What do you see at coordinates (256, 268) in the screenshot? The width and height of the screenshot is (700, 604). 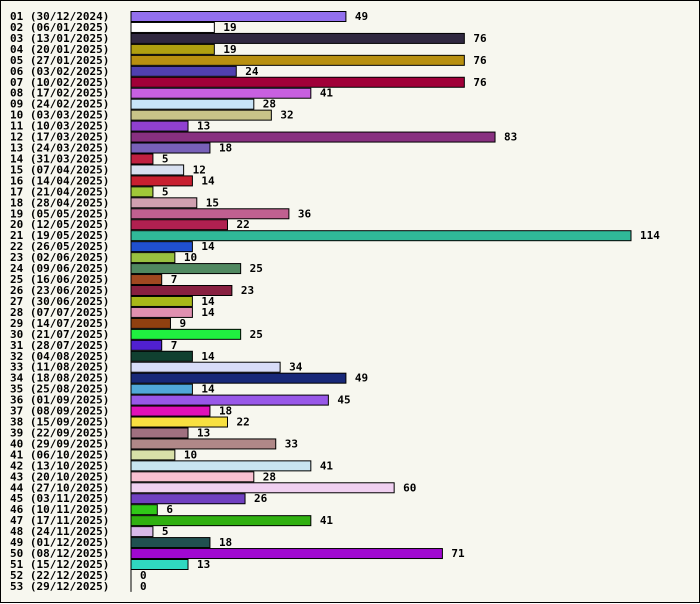 I see `value-label: 25` at bounding box center [256, 268].